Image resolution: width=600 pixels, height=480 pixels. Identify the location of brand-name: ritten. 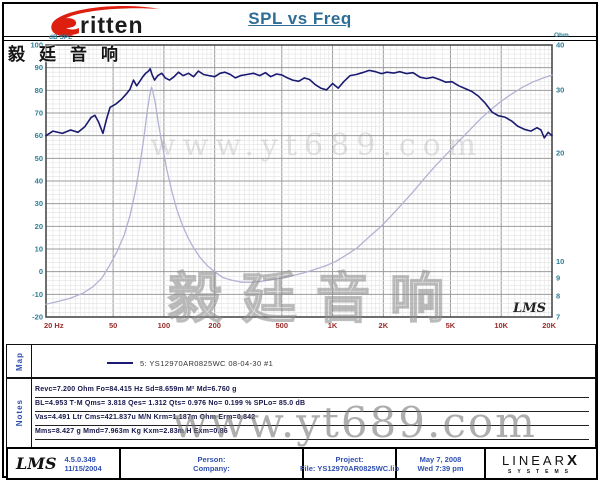
(112, 25).